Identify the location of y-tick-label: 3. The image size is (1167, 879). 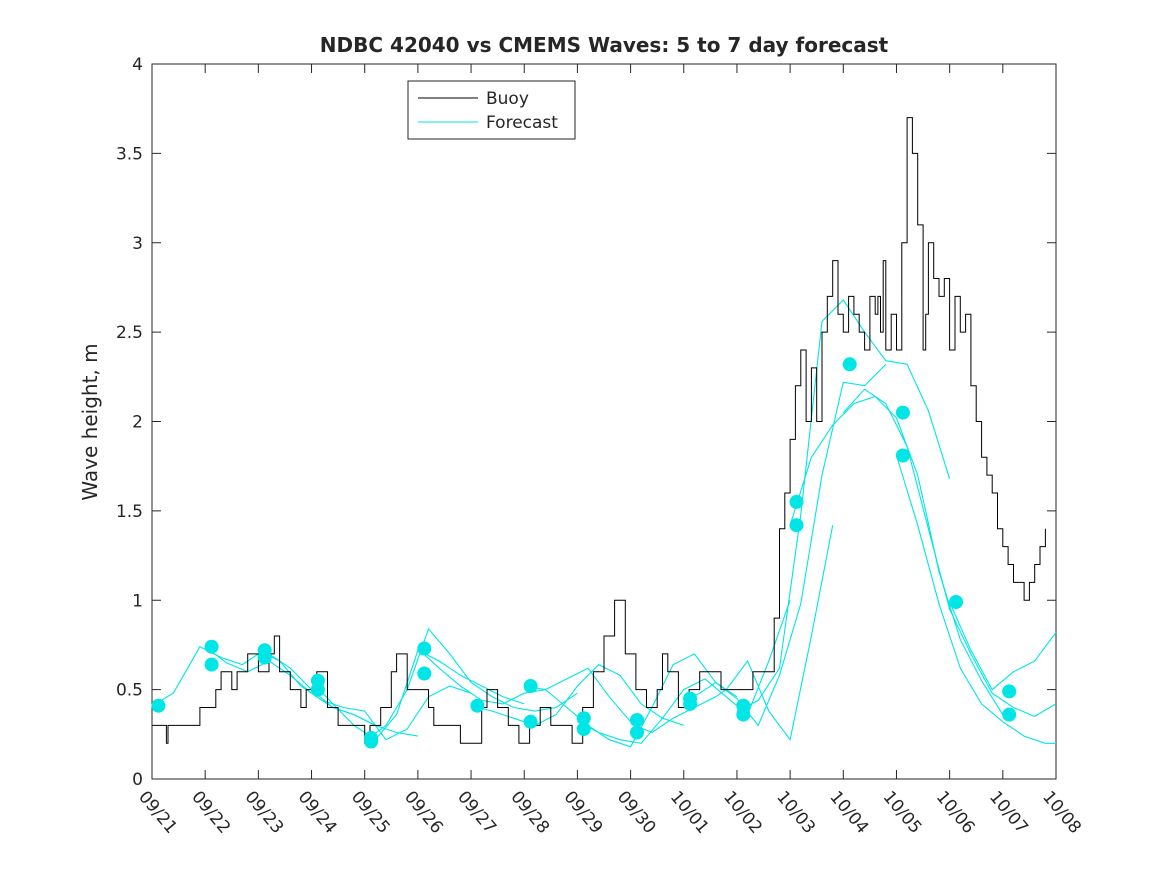
(137, 244).